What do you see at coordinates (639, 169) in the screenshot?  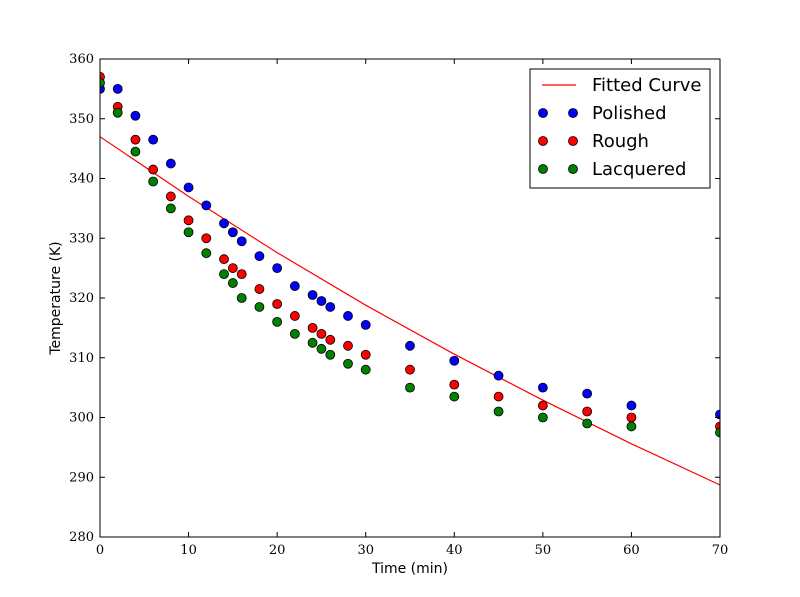 I see `legend-label: Lacquered` at bounding box center [639, 169].